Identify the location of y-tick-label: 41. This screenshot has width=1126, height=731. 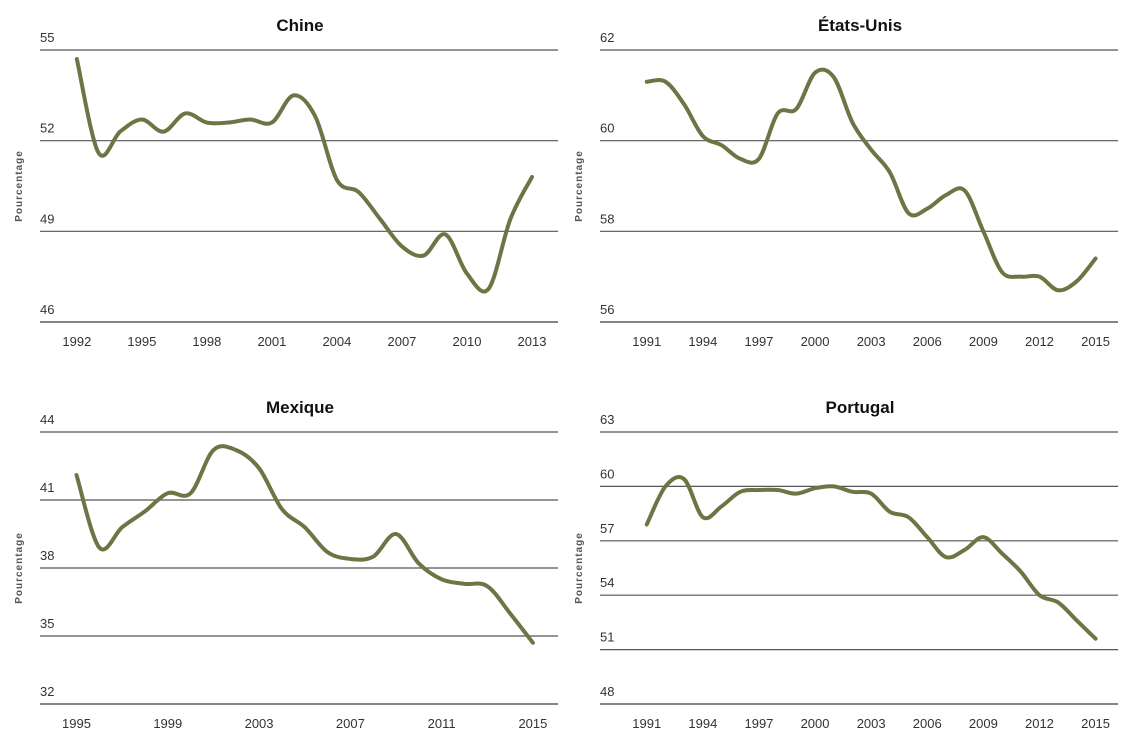
(47, 487).